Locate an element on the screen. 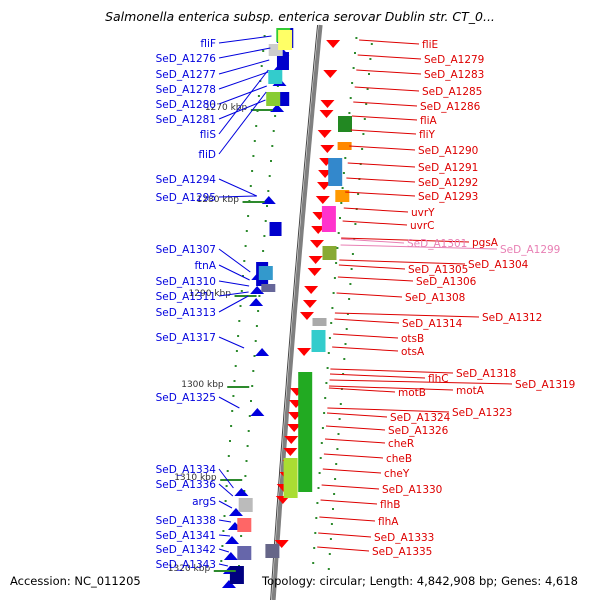 The image size is (600, 600). gene-label-sed-a1307: SeD_A1307 is located at coordinates (186, 250).